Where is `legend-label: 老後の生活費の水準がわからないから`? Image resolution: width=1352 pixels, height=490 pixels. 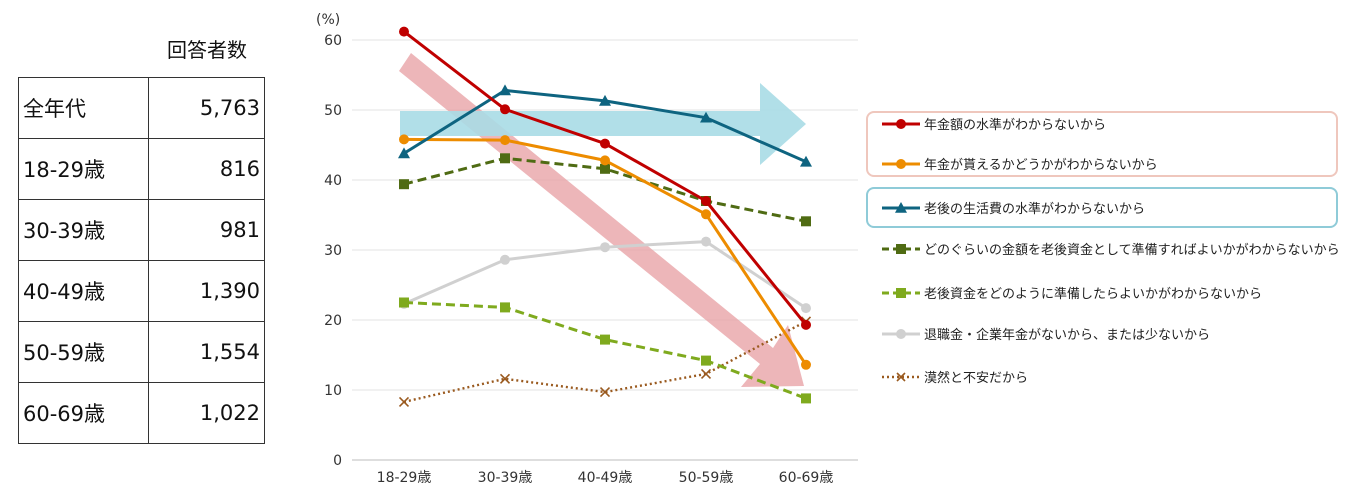
legend-label: 老後の生活費の水準がわからないから is located at coordinates (1034, 209).